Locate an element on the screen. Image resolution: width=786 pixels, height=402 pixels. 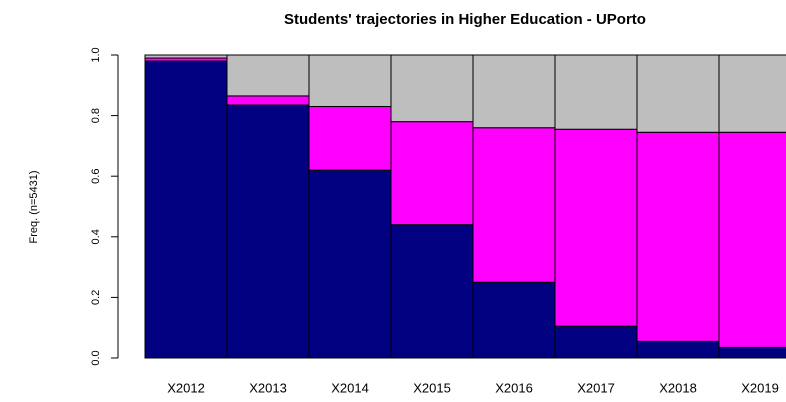
x-tick-label: X2016 is located at coordinates (514, 387).